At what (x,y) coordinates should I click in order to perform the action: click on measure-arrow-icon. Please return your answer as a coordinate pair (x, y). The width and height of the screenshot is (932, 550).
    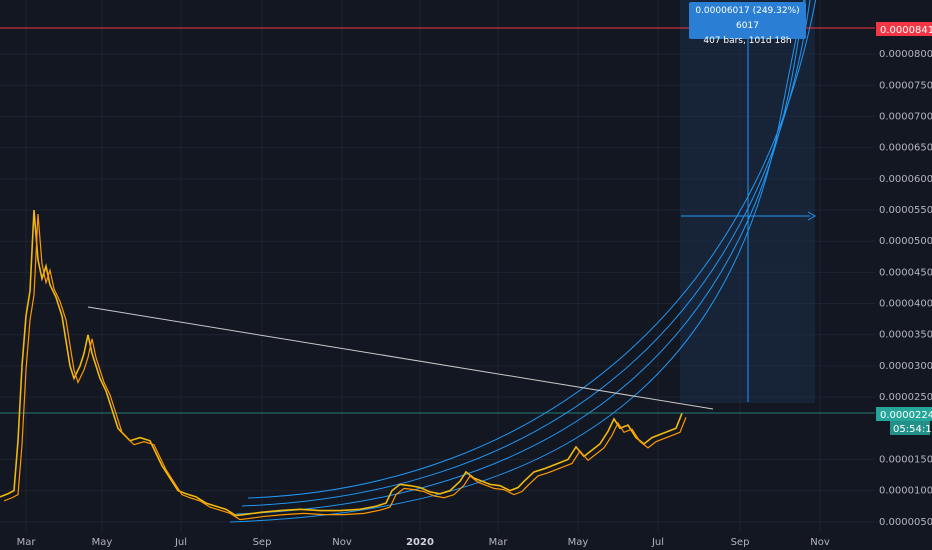
    Looking at the image, I should click on (812, 216).